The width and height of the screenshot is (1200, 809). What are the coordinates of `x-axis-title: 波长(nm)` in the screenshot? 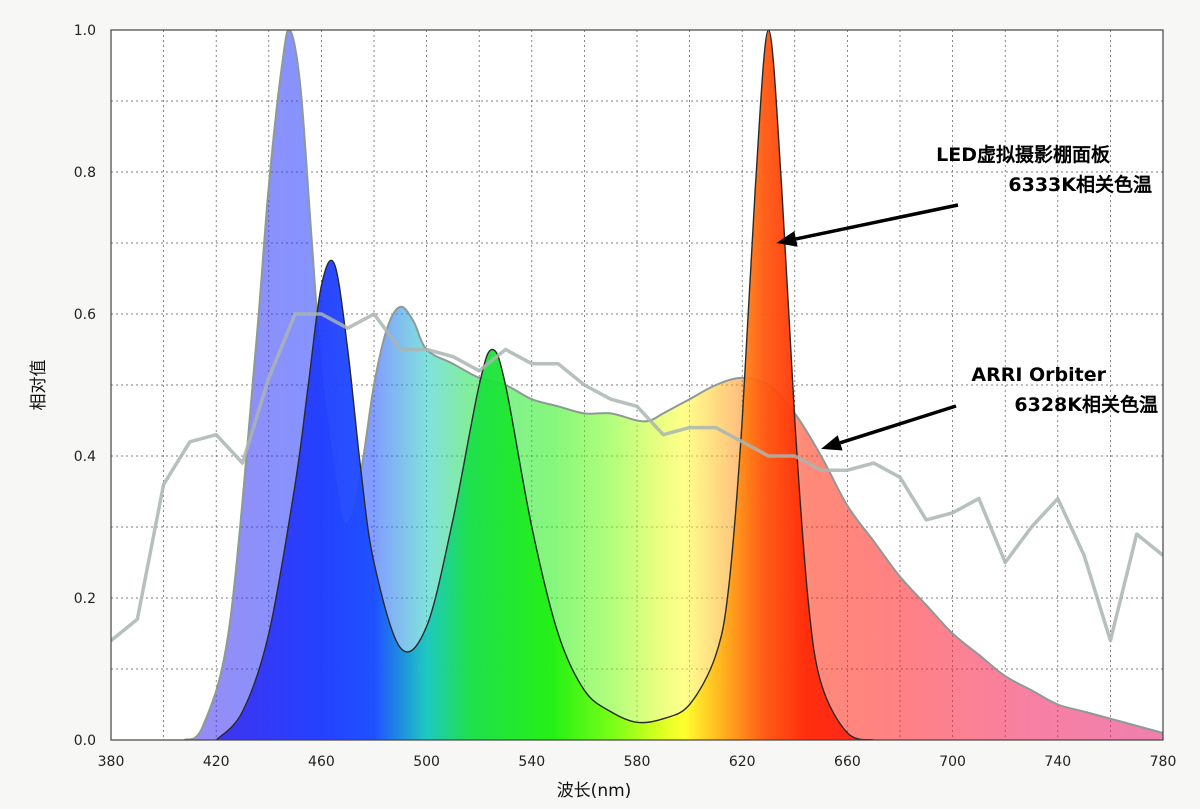 It's located at (594, 791).